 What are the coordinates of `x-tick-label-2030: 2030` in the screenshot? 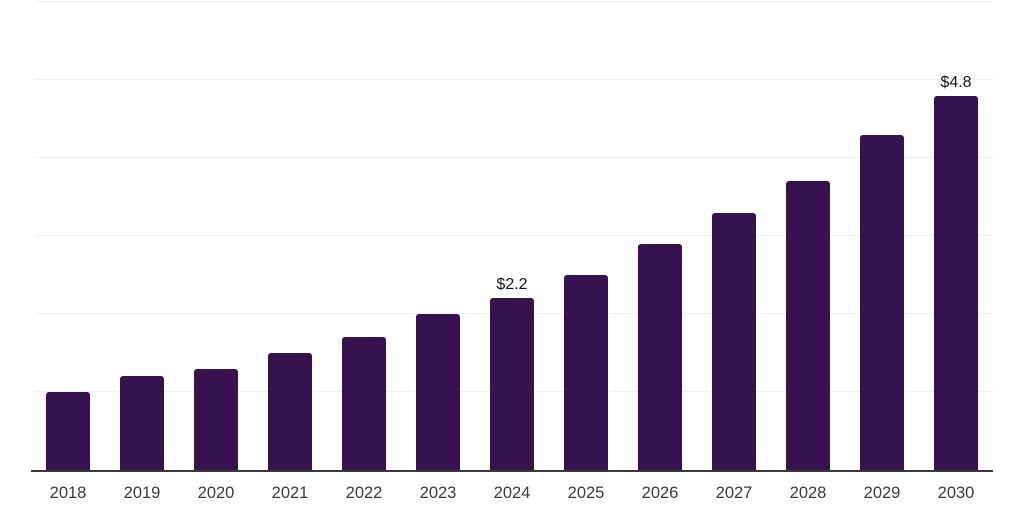 It's located at (956, 493).